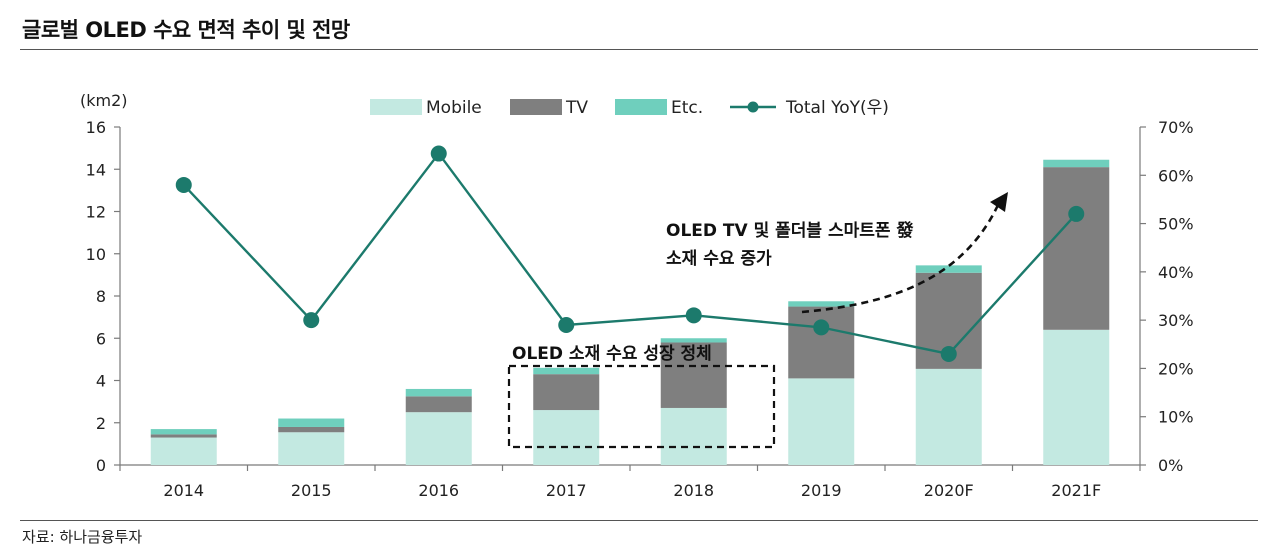 This screenshot has width=1280, height=554. Describe the element at coordinates (566, 490) in the screenshot. I see `x-tick-label: 2017` at that location.